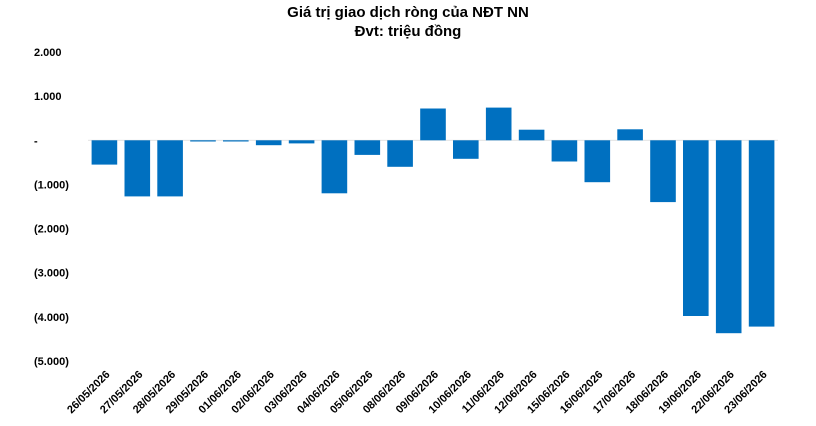  Describe the element at coordinates (51, 318) in the screenshot. I see `y-tick-label: (4.000)` at that location.